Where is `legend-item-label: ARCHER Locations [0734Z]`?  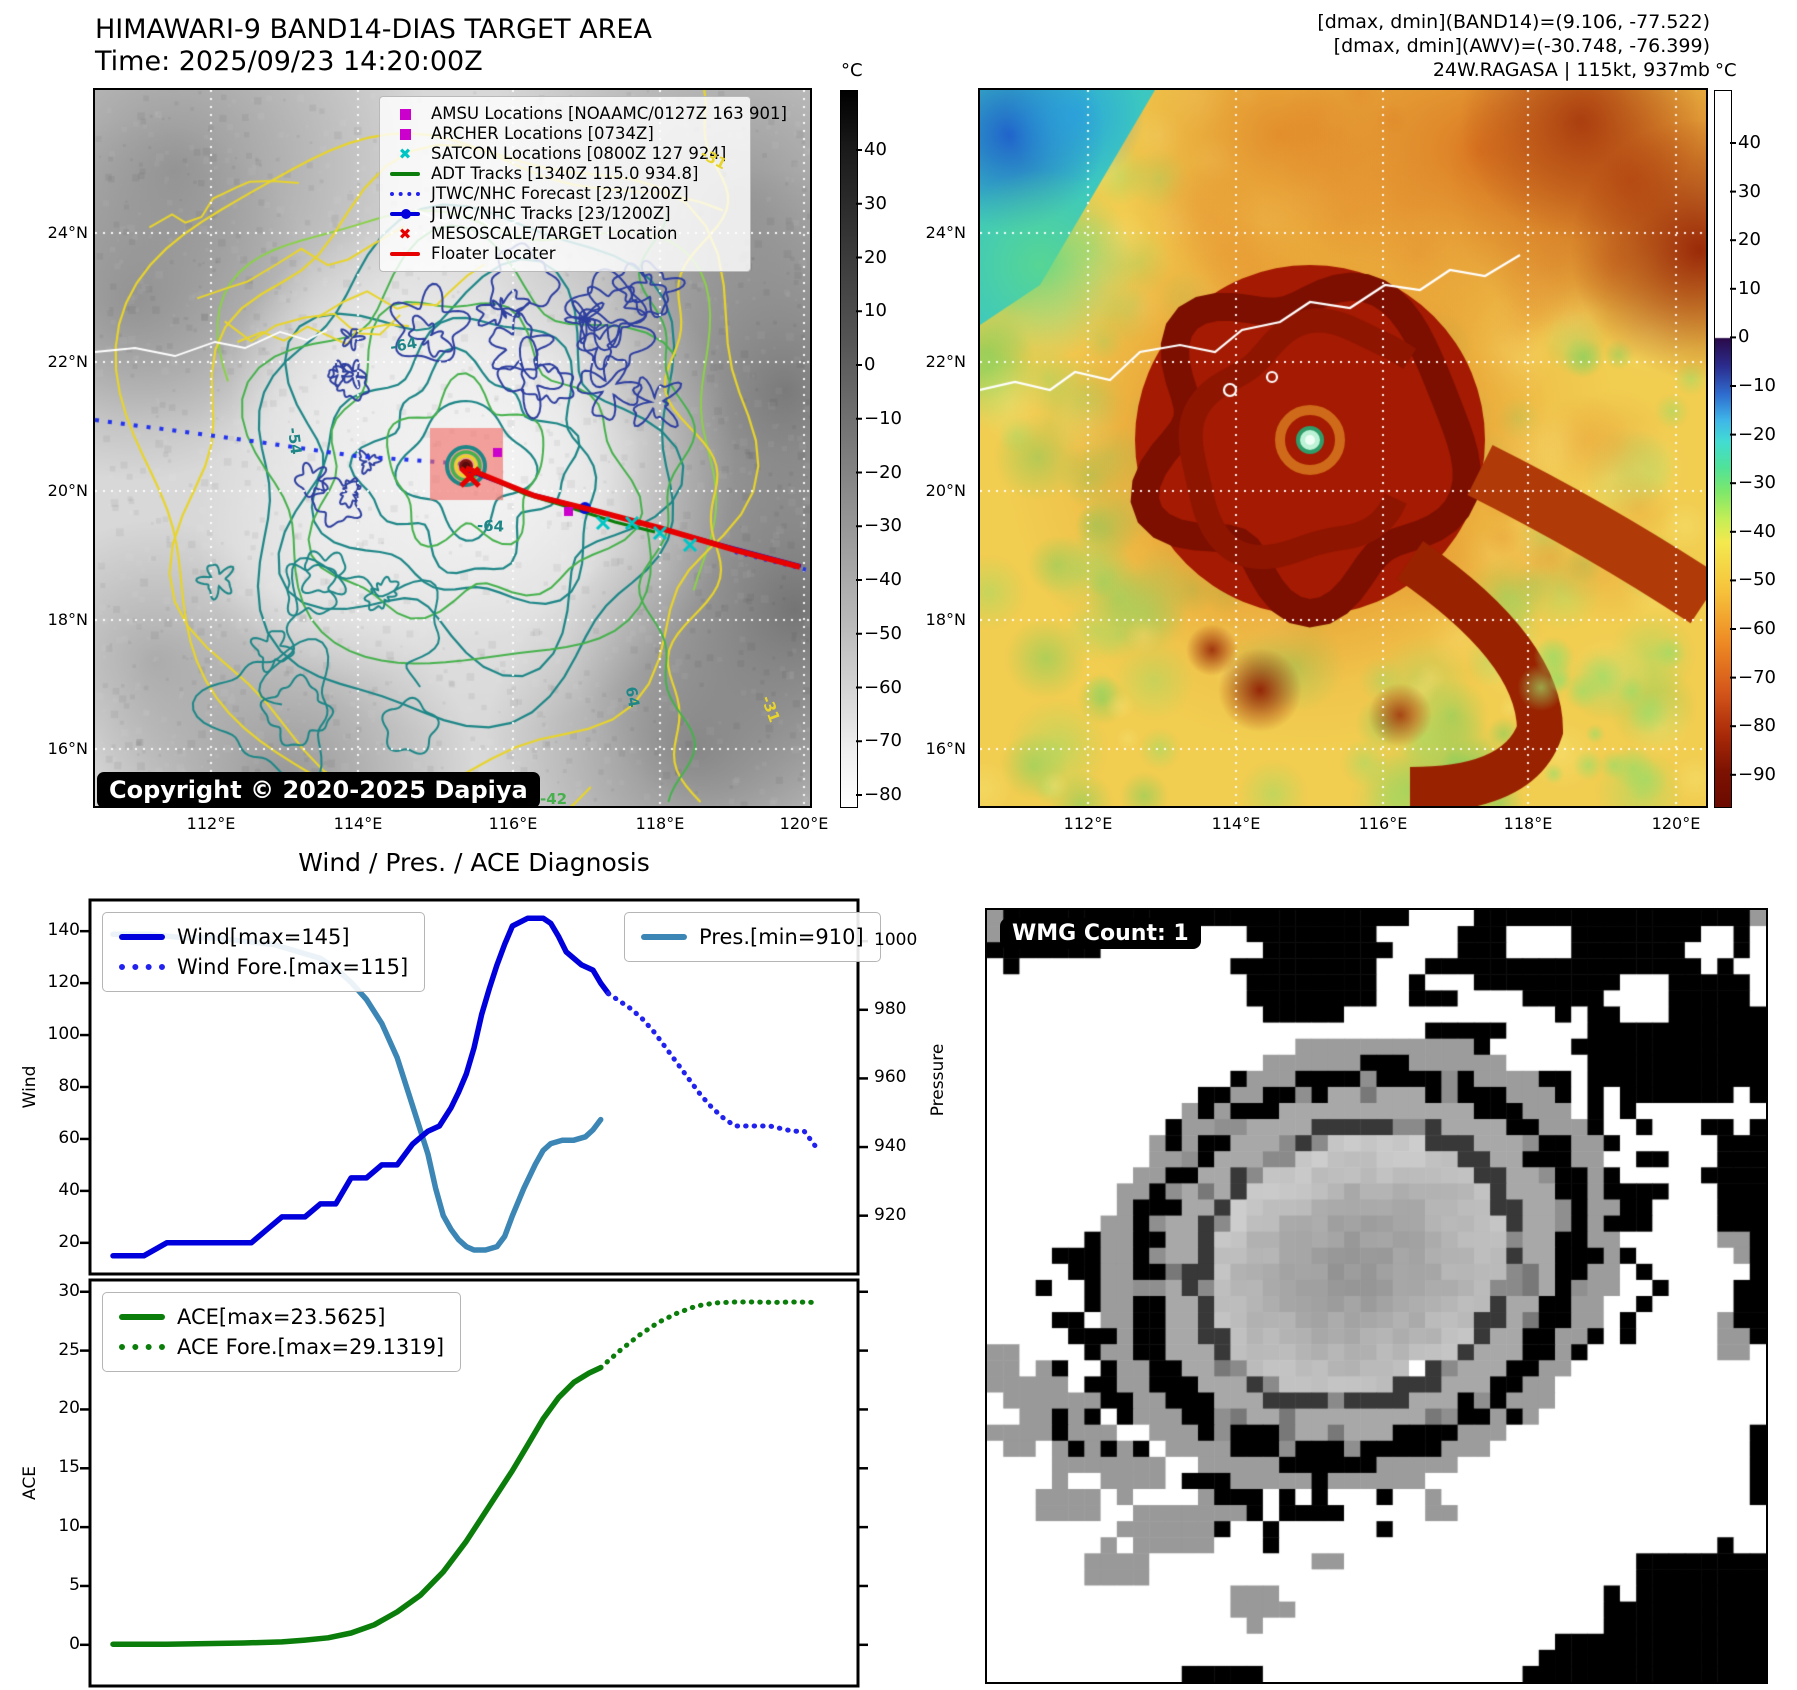 legend-item-label: ARCHER Locations [0734Z] is located at coordinates (542, 133).